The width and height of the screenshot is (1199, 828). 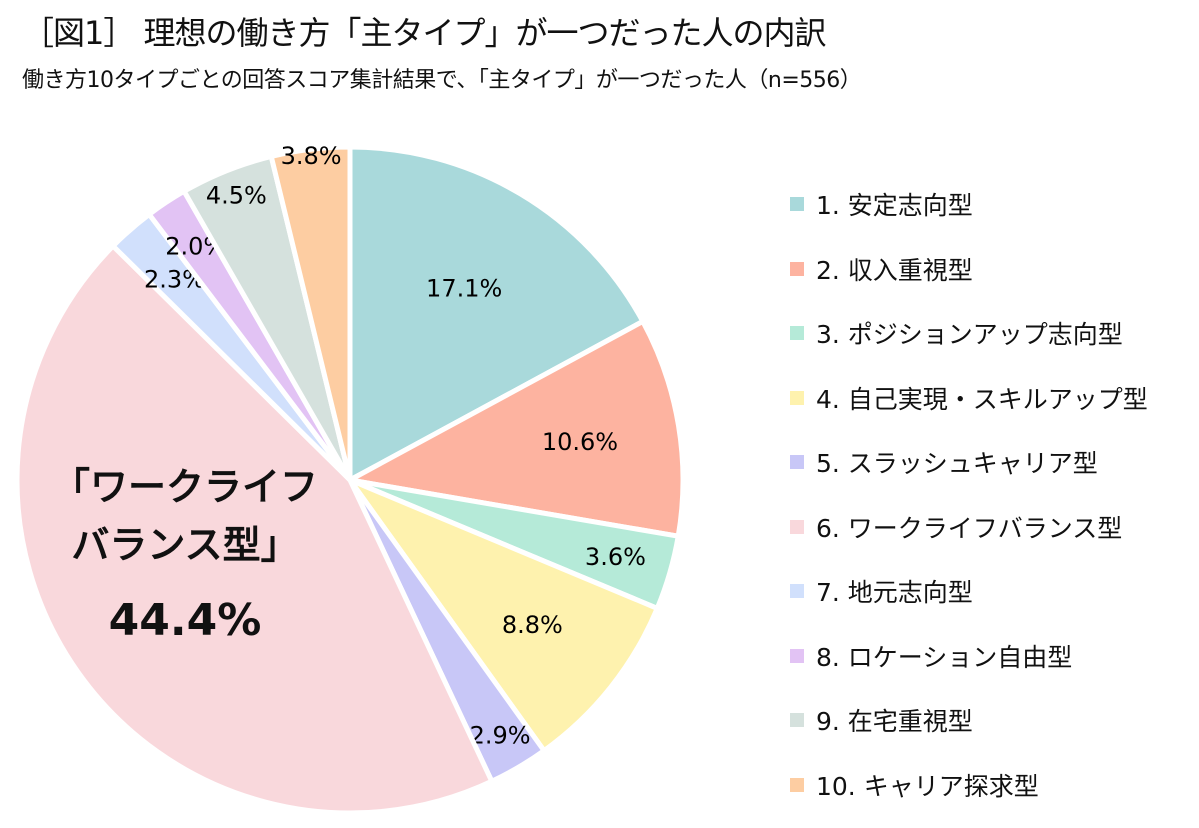 What do you see at coordinates (424, 33) in the screenshot?
I see `chart-title: ［図1］ 理想の働き方「主タイプ」が一つだった人の内訳` at bounding box center [424, 33].